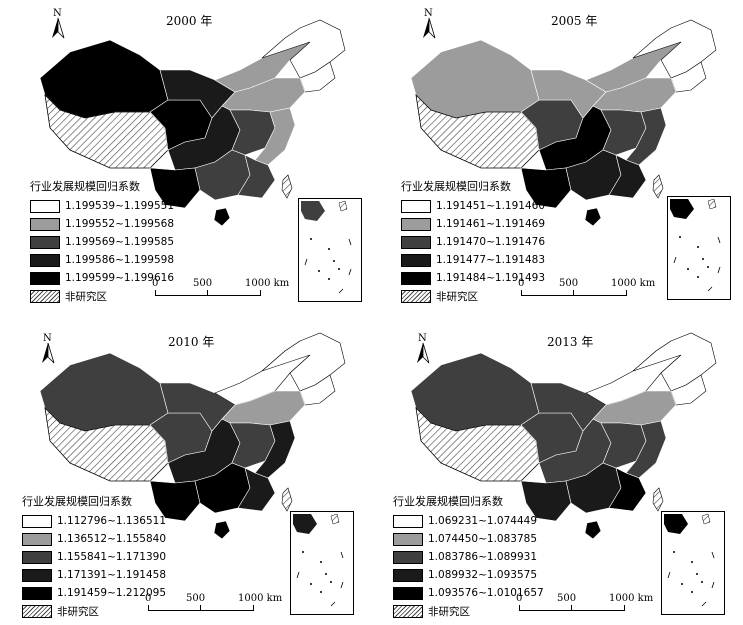 This screenshot has height=625, width=743. Describe the element at coordinates (468, 539) in the screenshot. I see `legend-item: 1.074450~1.083785` at that location.